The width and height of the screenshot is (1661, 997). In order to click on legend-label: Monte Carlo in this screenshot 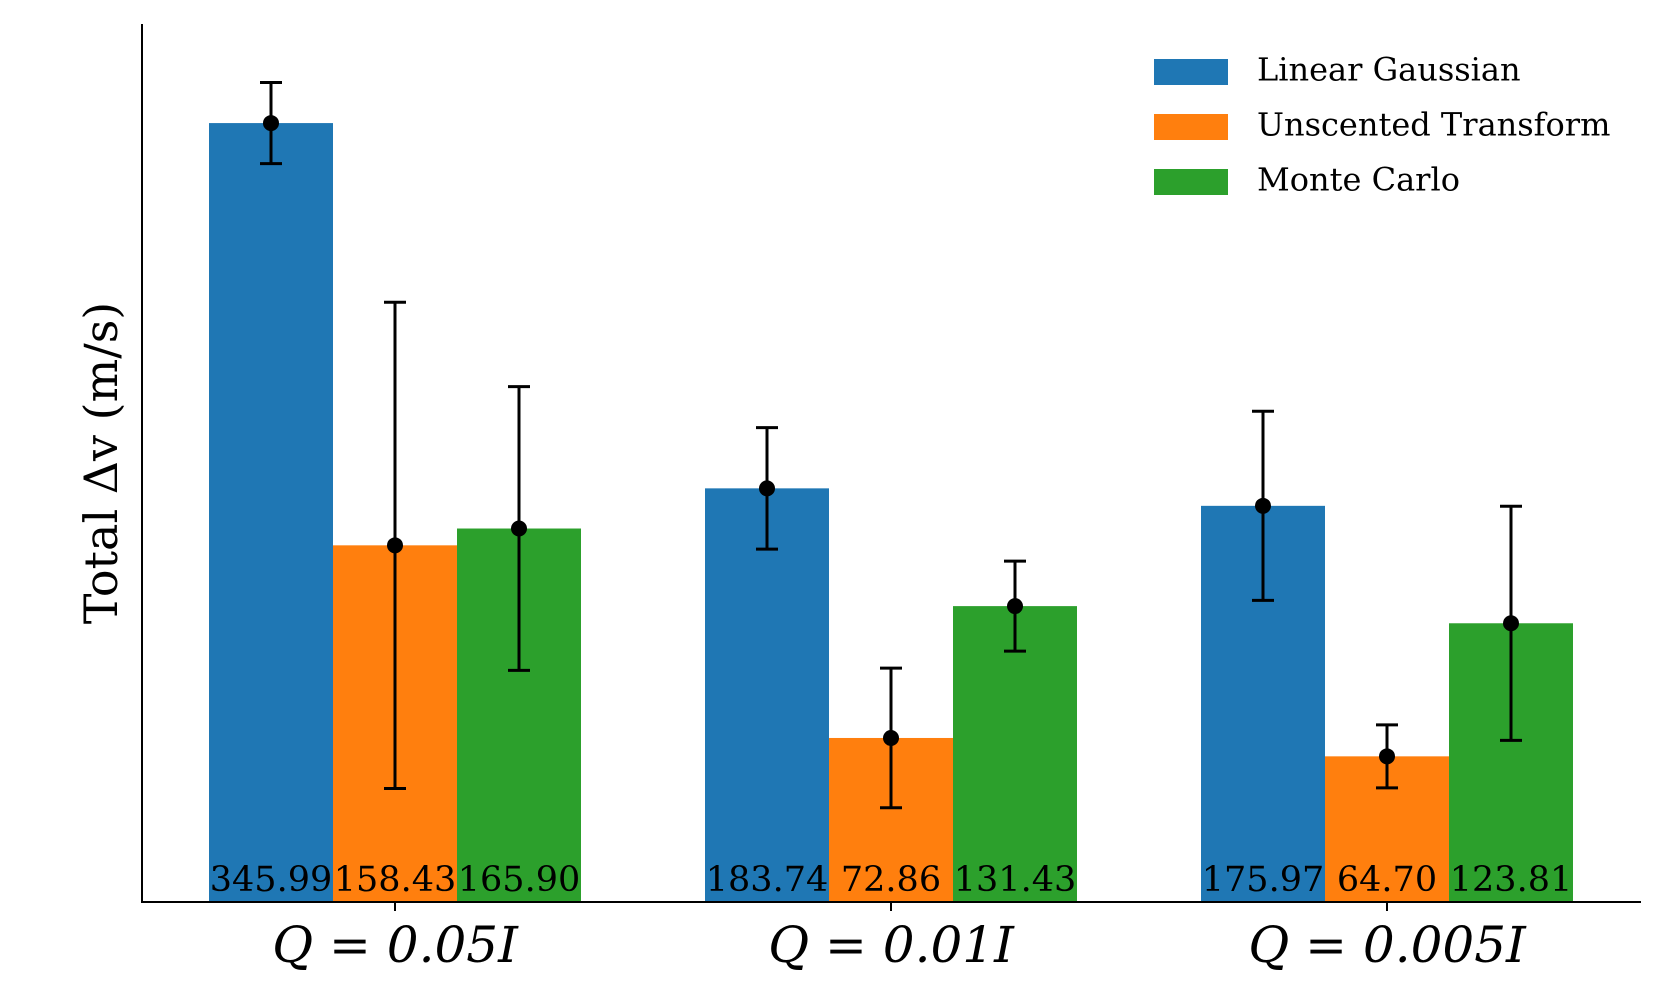, I will do `click(1358, 180)`.